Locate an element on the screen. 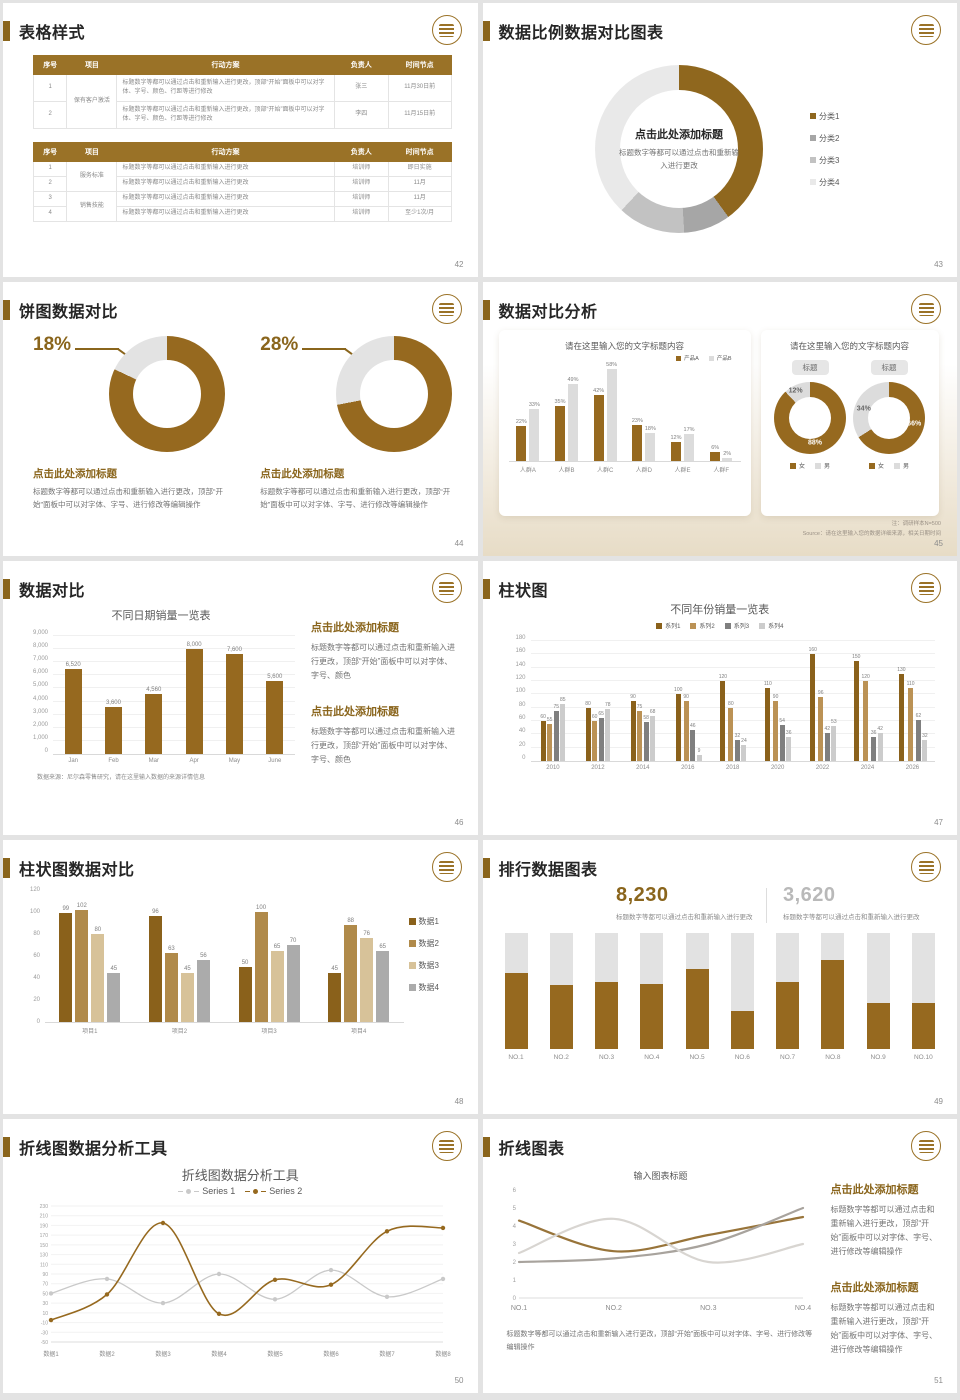  x-label: 数据3 is located at coordinates (164, 1354).